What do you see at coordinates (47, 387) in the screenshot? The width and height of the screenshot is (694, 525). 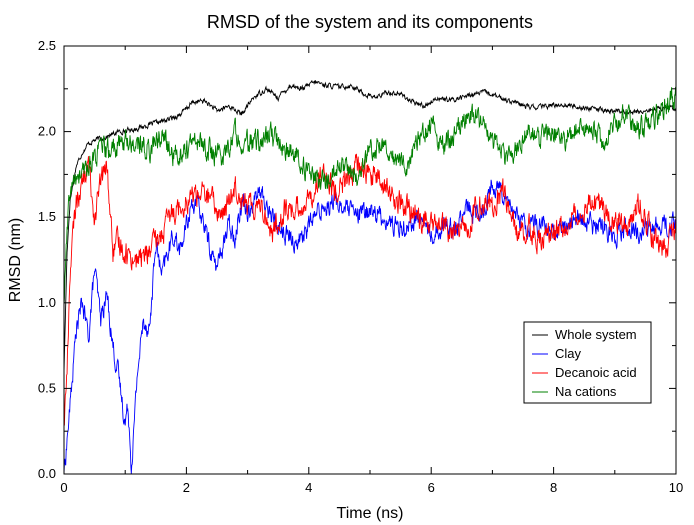 I see `y-tick-label: 0.5` at bounding box center [47, 387].